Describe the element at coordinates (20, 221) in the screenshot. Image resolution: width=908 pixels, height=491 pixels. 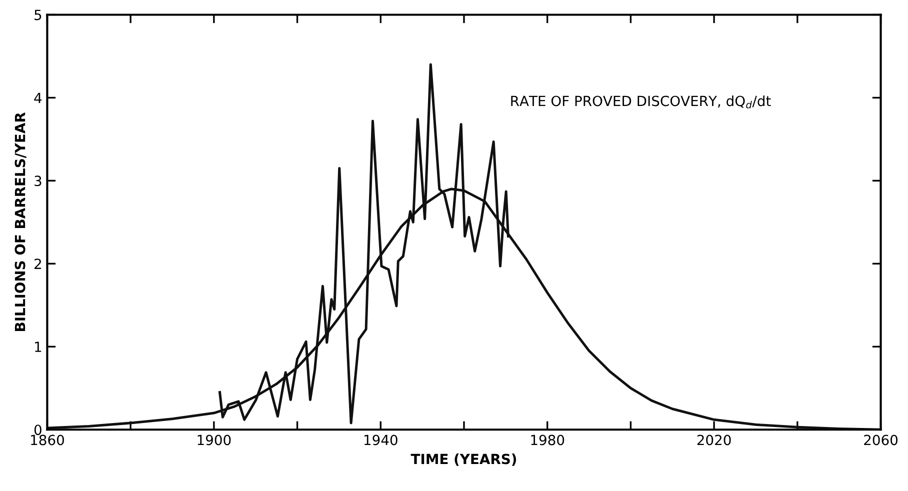
I see `y-axis-title: BILLIONS OF BARRELS/YEAR` at that location.